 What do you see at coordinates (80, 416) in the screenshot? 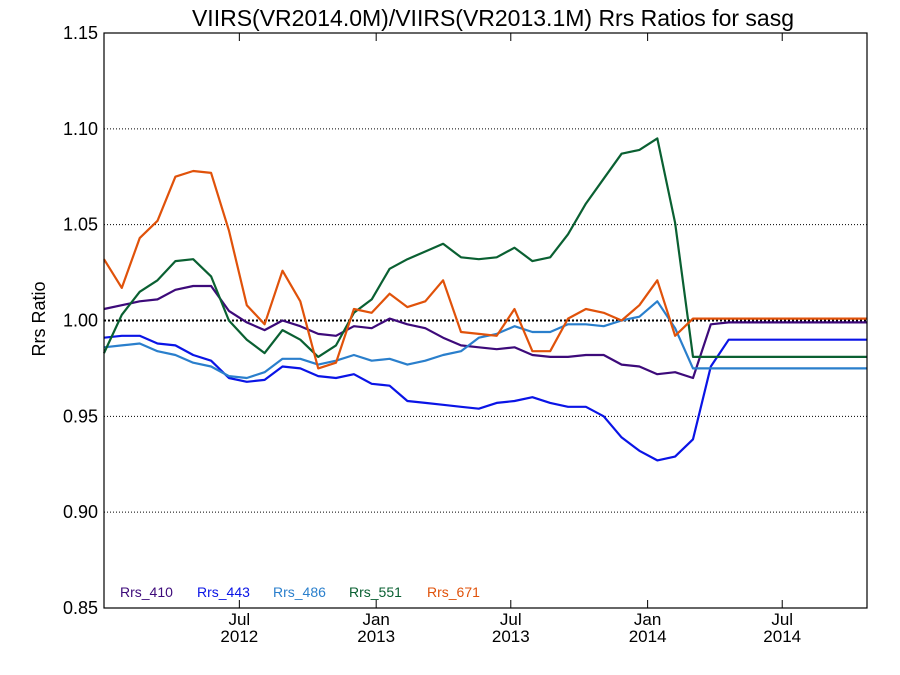
I see `y-tick-label: 0.95` at bounding box center [80, 416].